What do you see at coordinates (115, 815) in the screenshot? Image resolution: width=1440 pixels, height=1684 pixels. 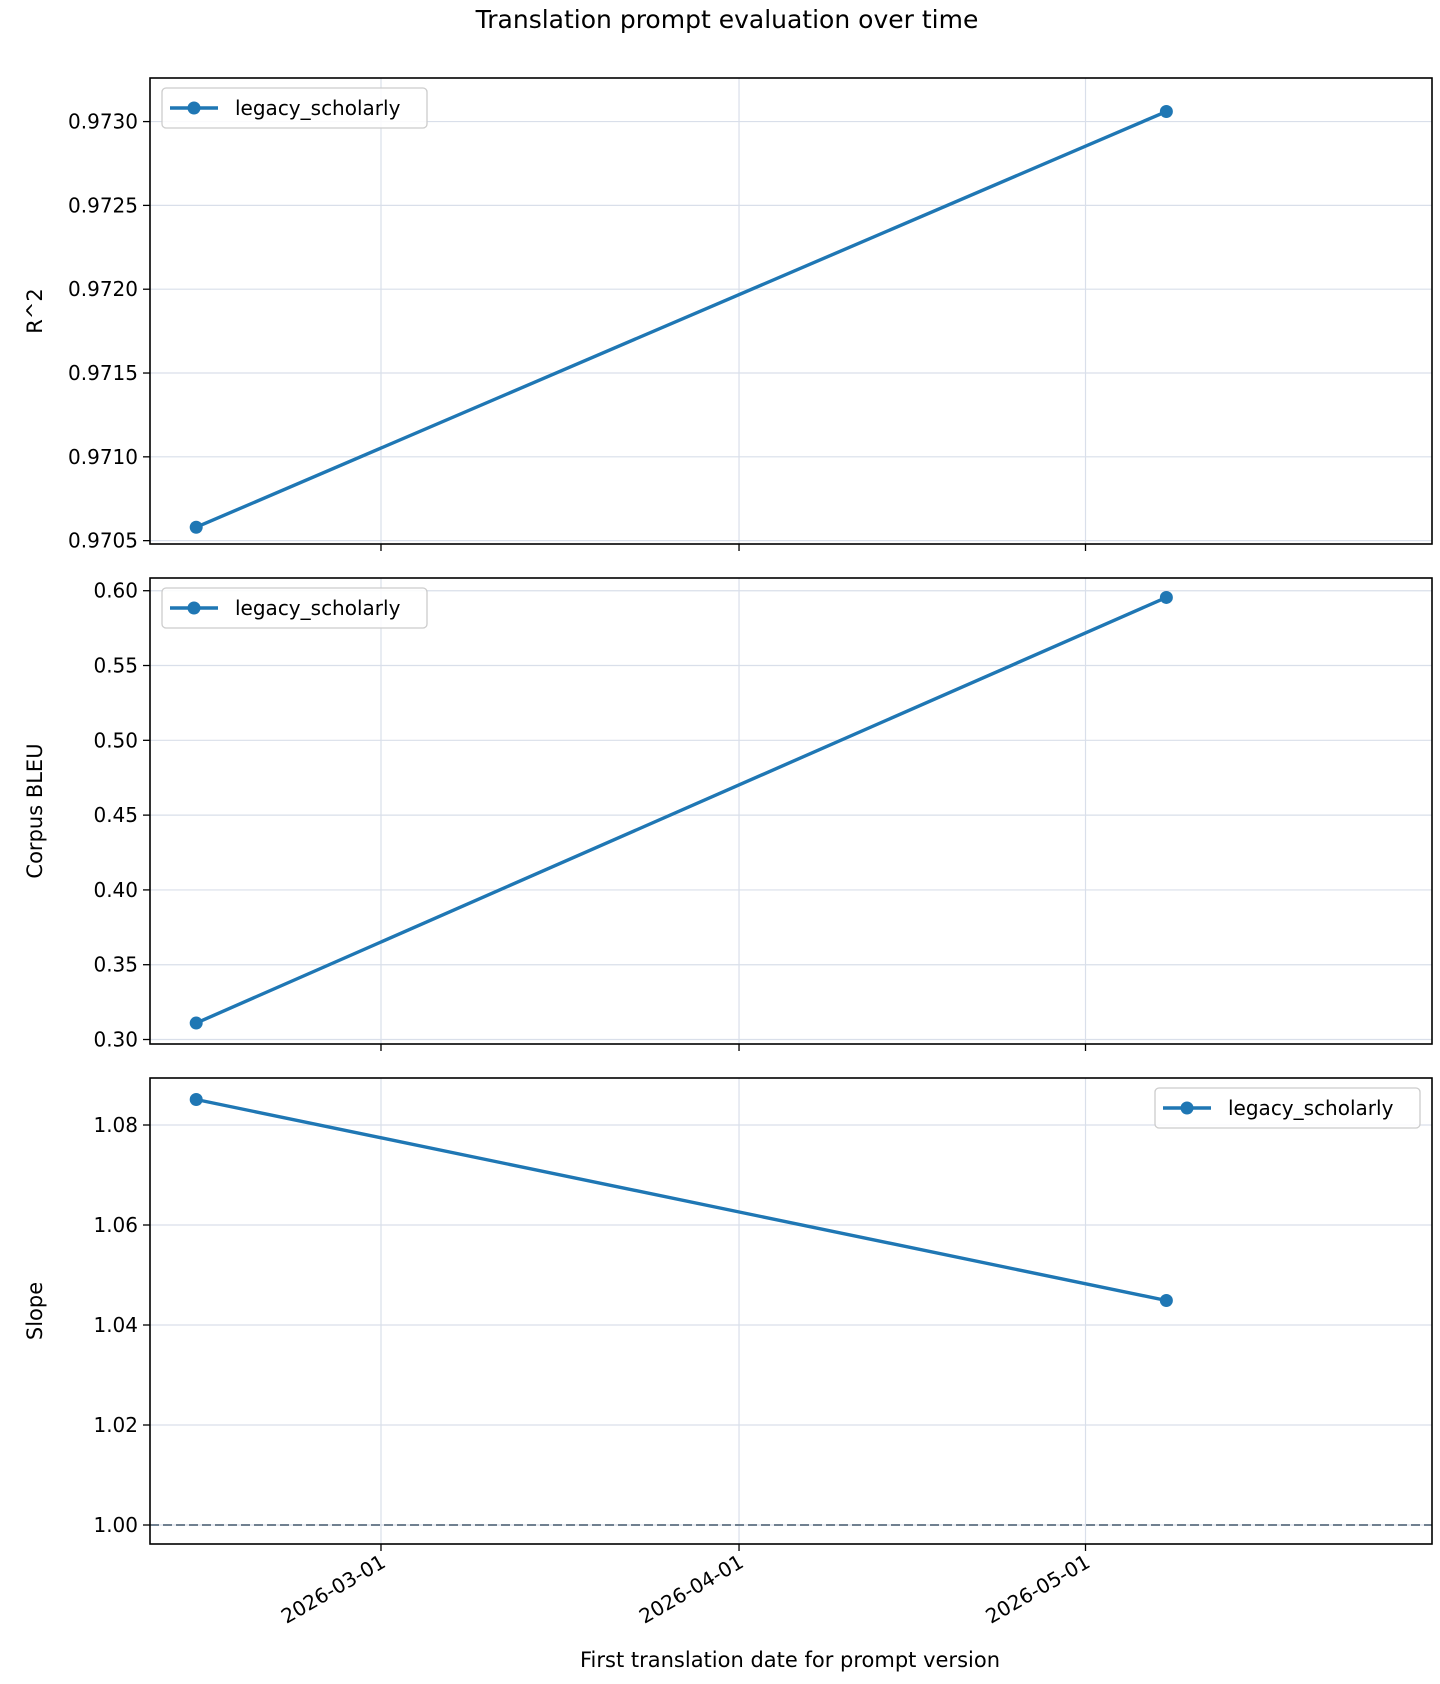 I see `y-tick-label: 0.45` at bounding box center [115, 815].